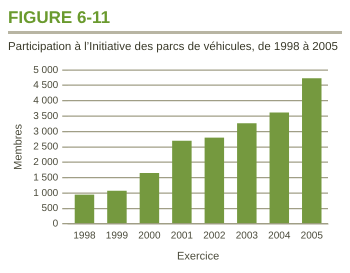 The image size is (350, 273). Describe the element at coordinates (198, 256) in the screenshot. I see `x-axis-title: Exercice` at that location.